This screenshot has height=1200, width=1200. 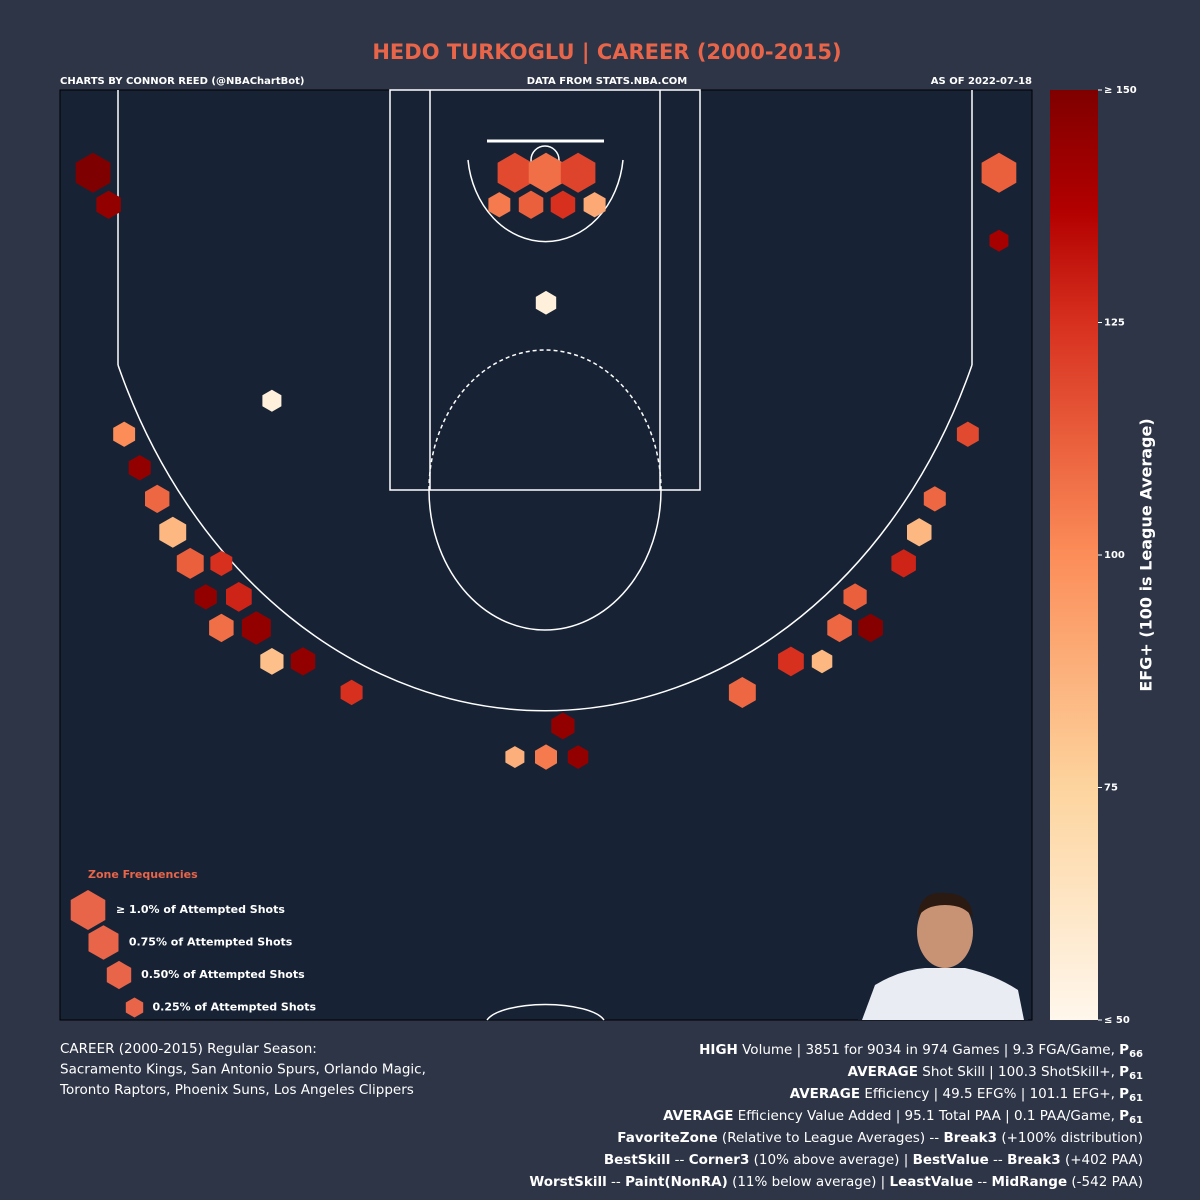 What do you see at coordinates (1102, 1160) in the screenshot?
I see `footer-stat-segment: (+402 PAA)` at bounding box center [1102, 1160].